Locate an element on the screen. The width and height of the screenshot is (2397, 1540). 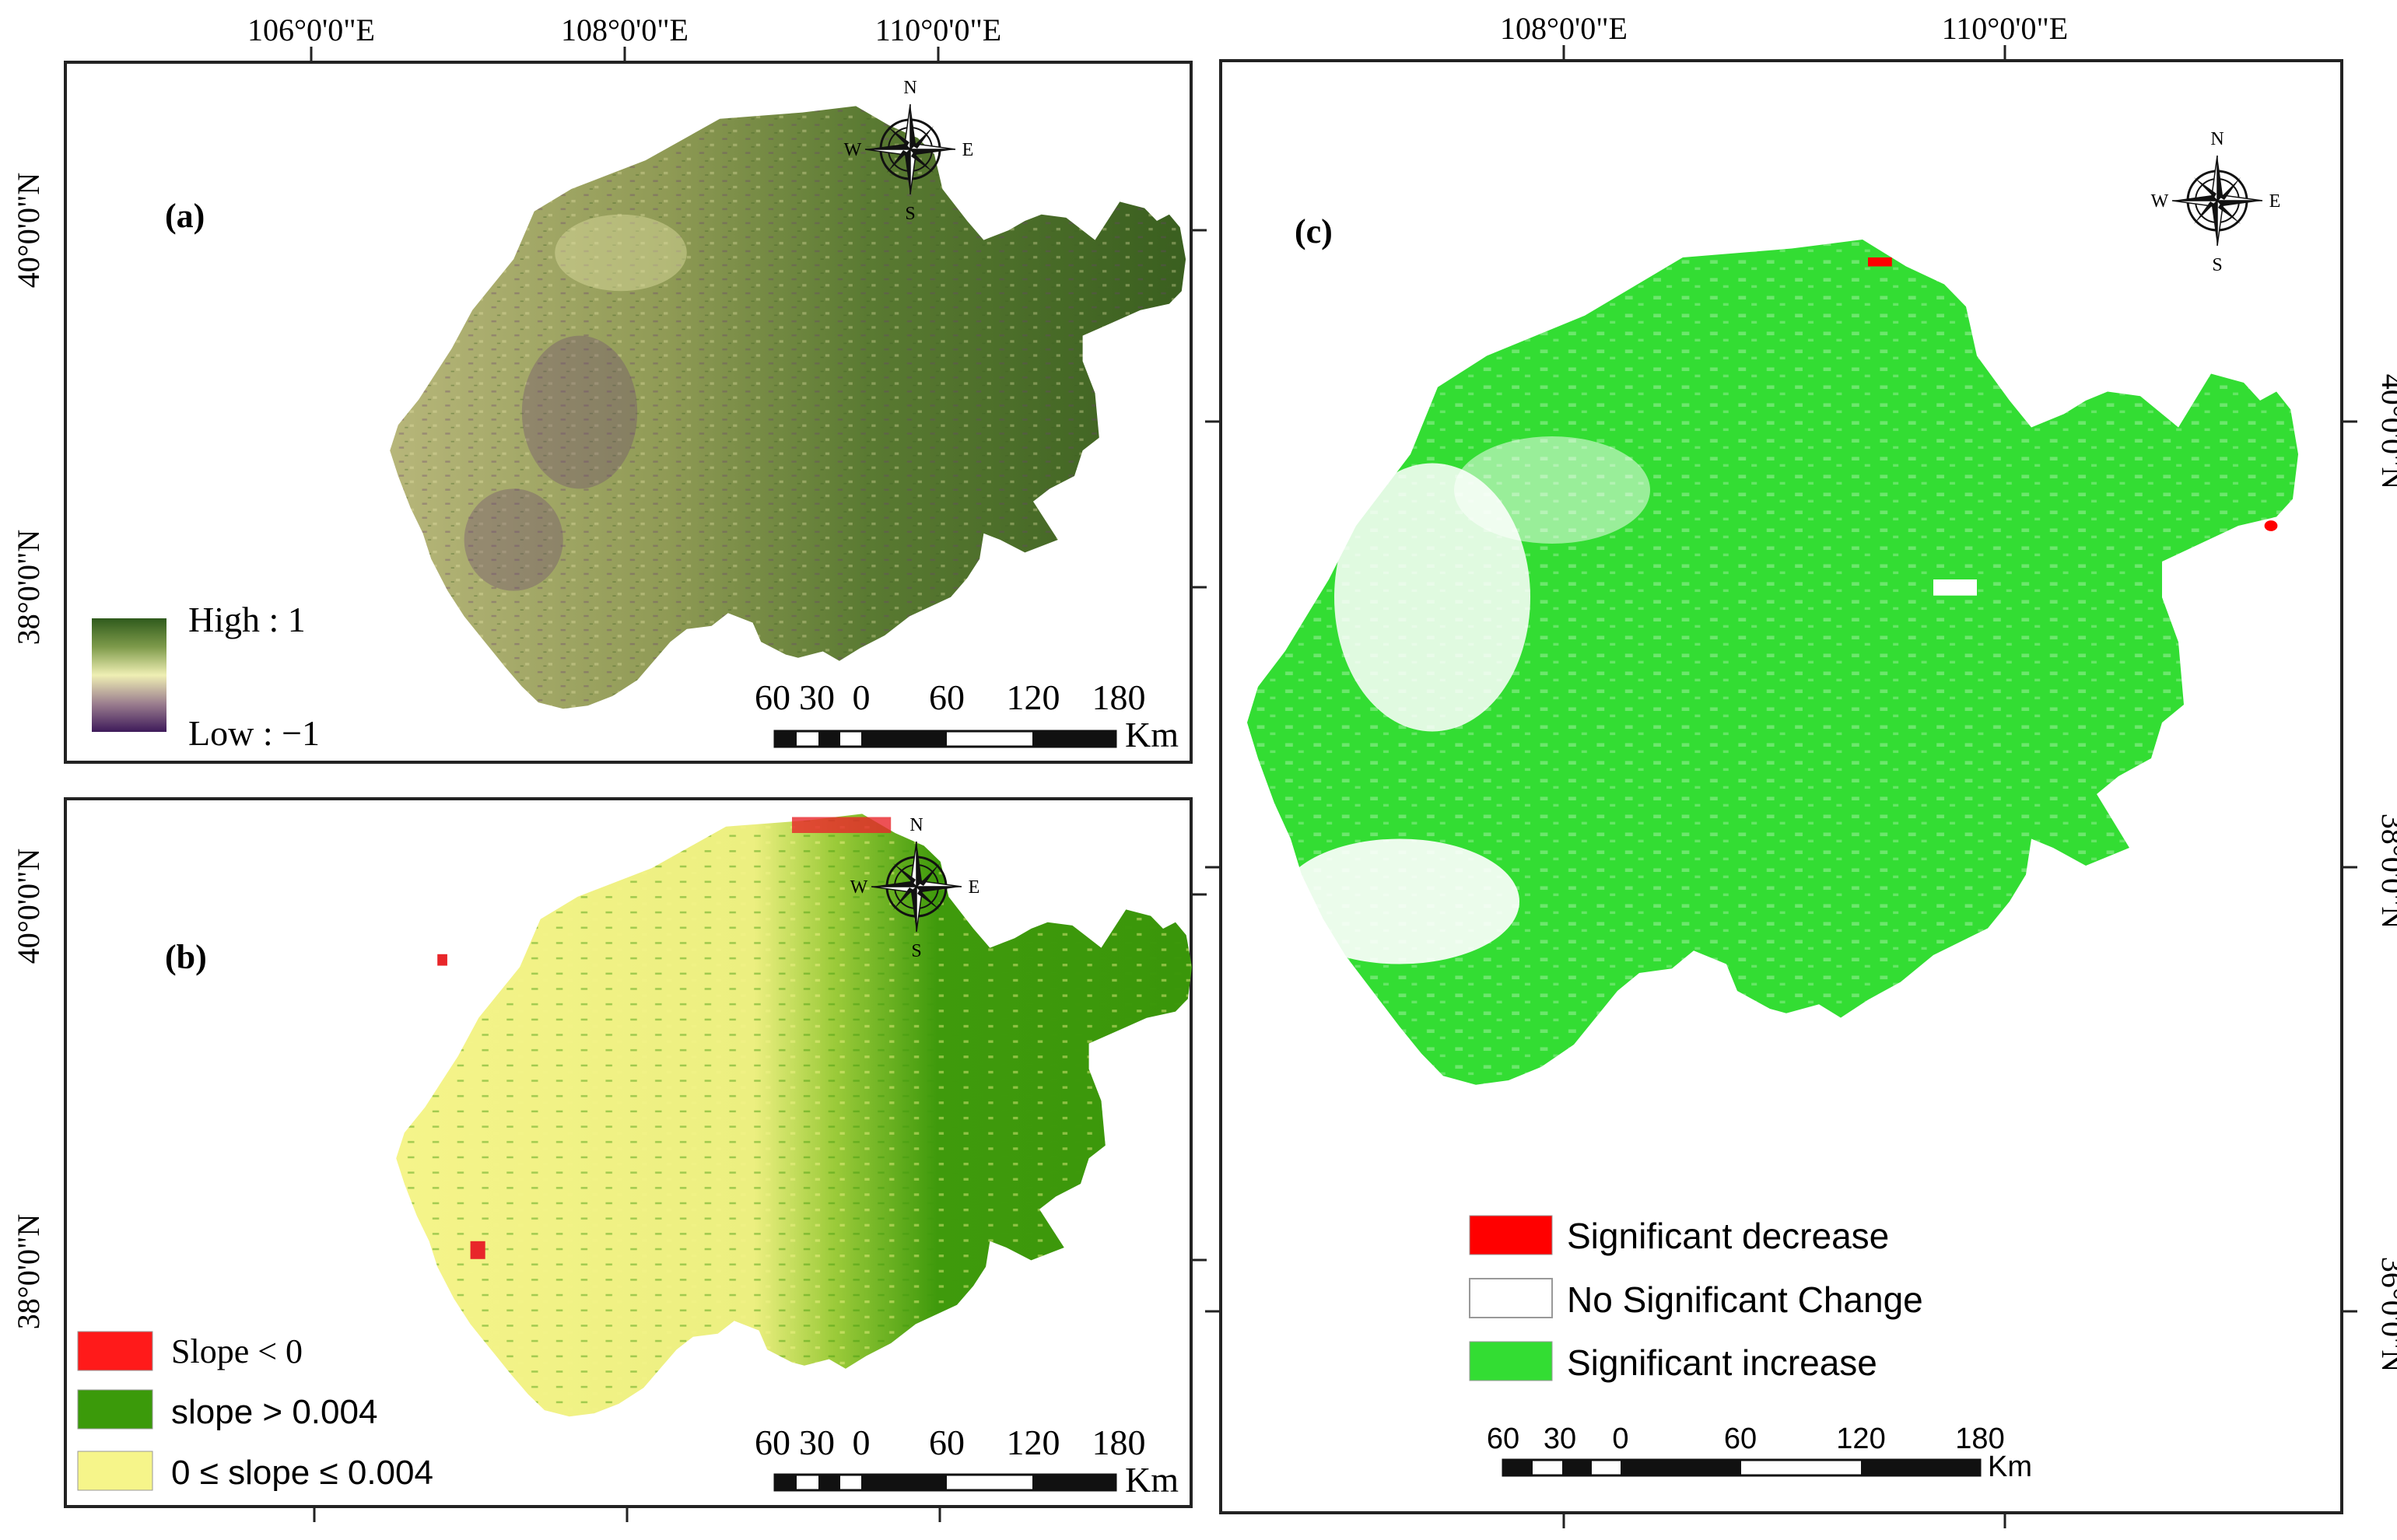
legend-label: No Significant Change is located at coordinates (1745, 1300).